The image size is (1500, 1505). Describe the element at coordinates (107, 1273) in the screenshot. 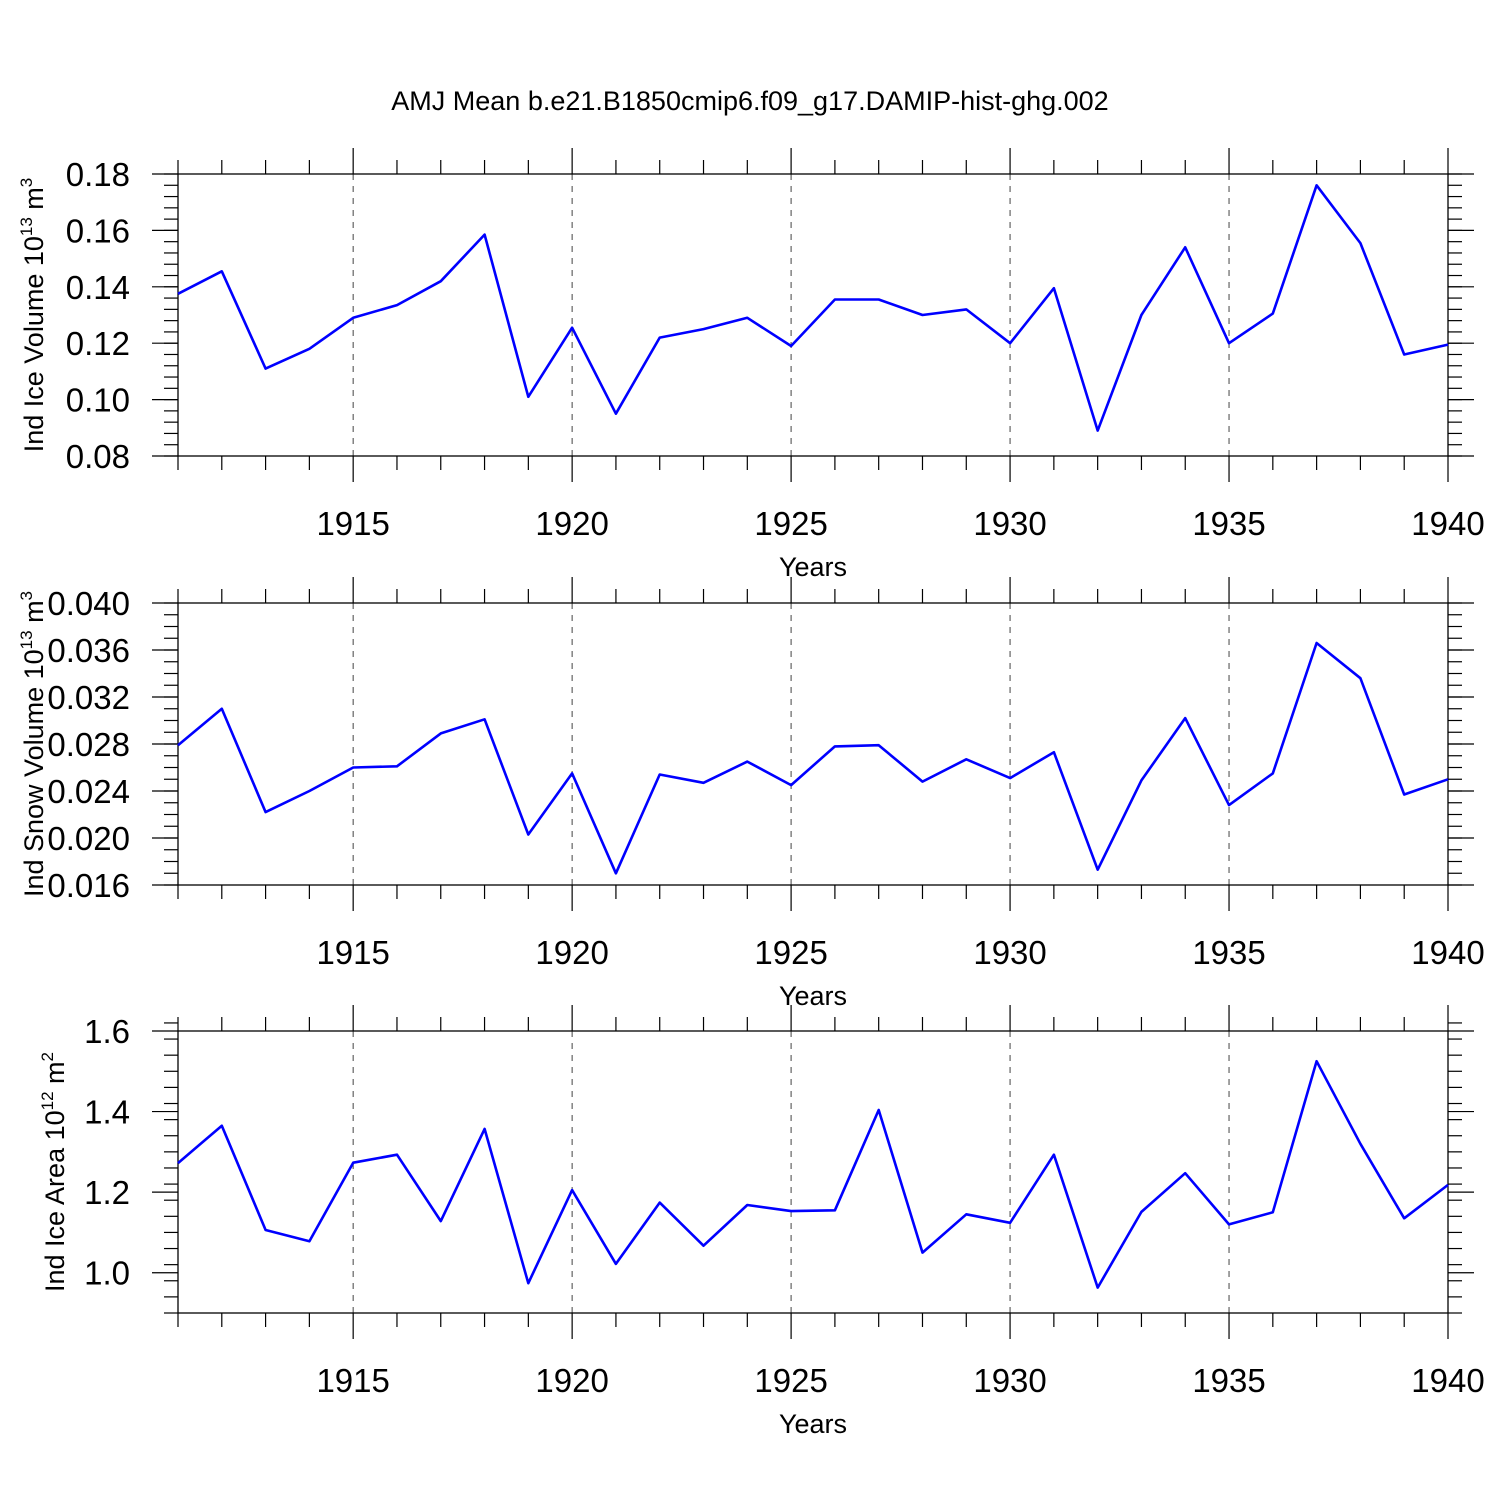

I see `y-tick-label: 1.0` at that location.